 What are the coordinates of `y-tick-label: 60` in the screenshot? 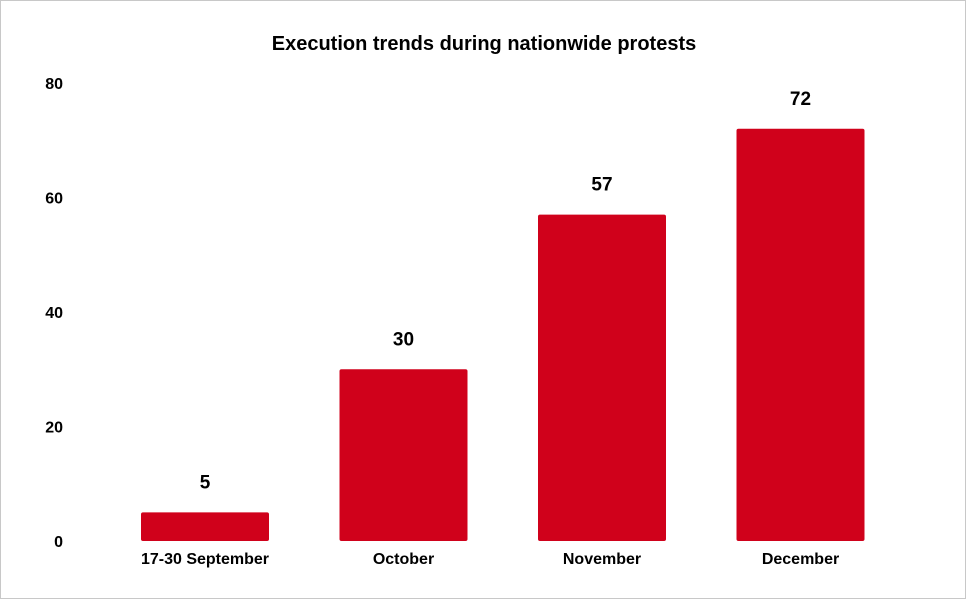 It's located at (54, 199).